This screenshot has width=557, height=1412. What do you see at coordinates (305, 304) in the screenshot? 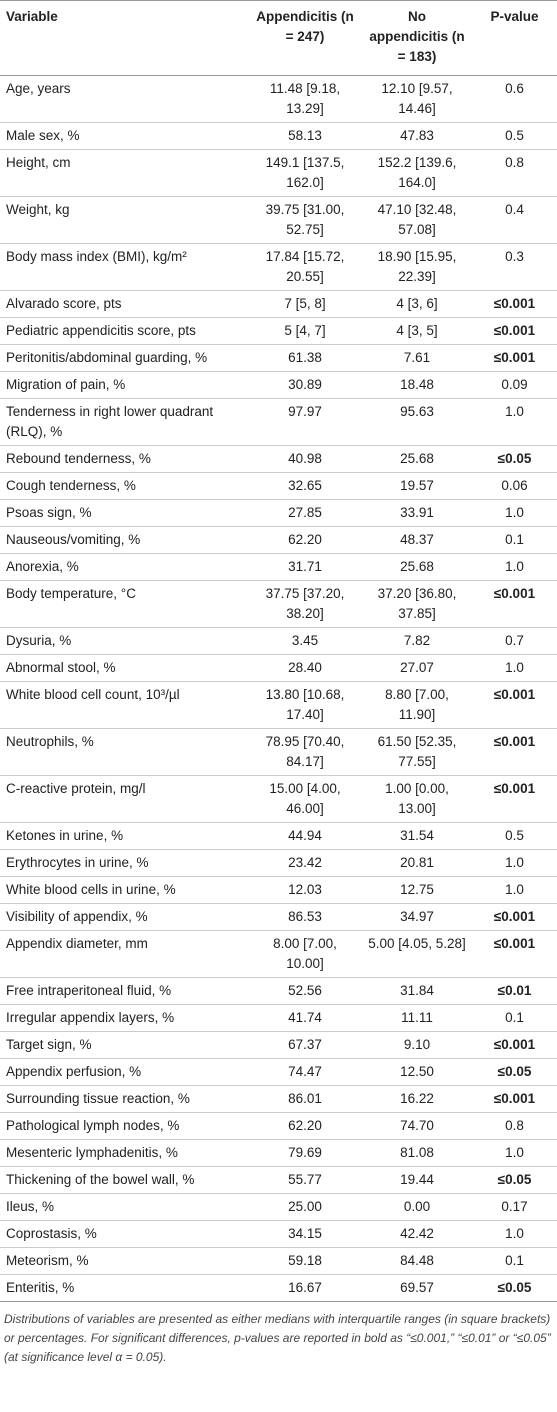
I see `value-cell: 7 [5, 8]` at bounding box center [305, 304].